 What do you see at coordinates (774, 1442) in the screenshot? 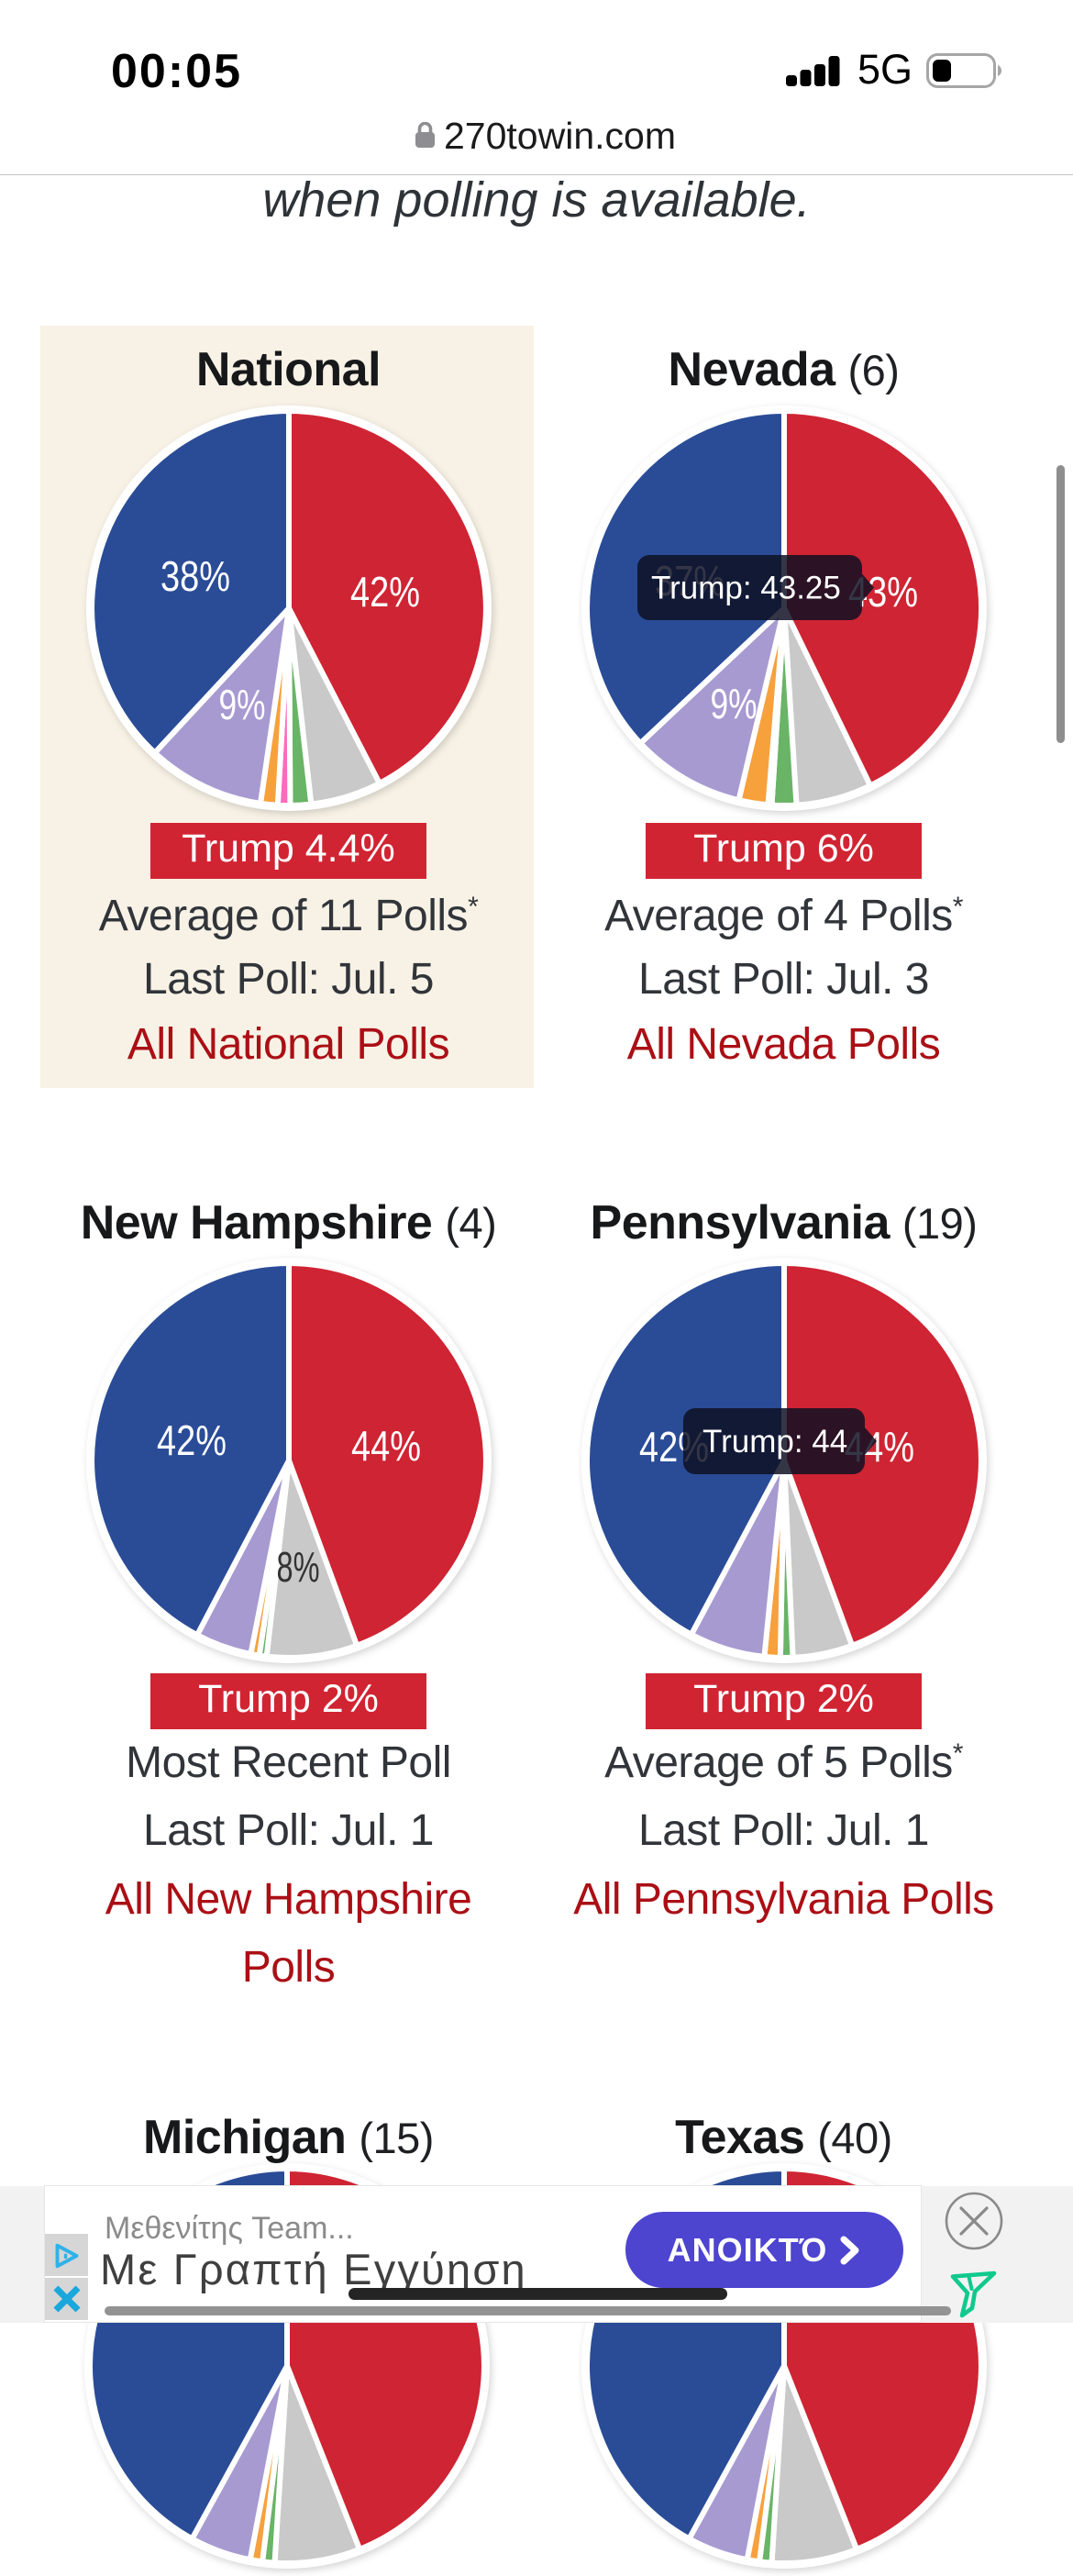
I see `svg-text: Trump: 44` at bounding box center [774, 1442].